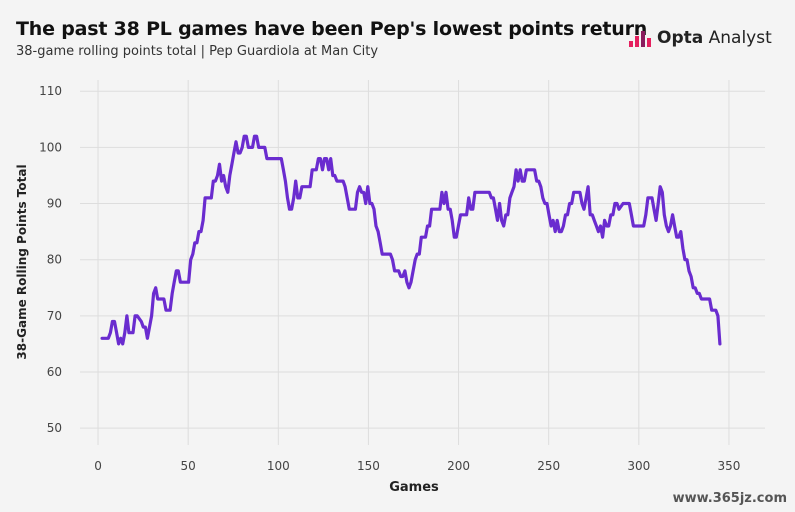 The height and width of the screenshot is (512, 795). What do you see at coordinates (98, 466) in the screenshot?
I see `x-tick-label: 0` at bounding box center [98, 466].